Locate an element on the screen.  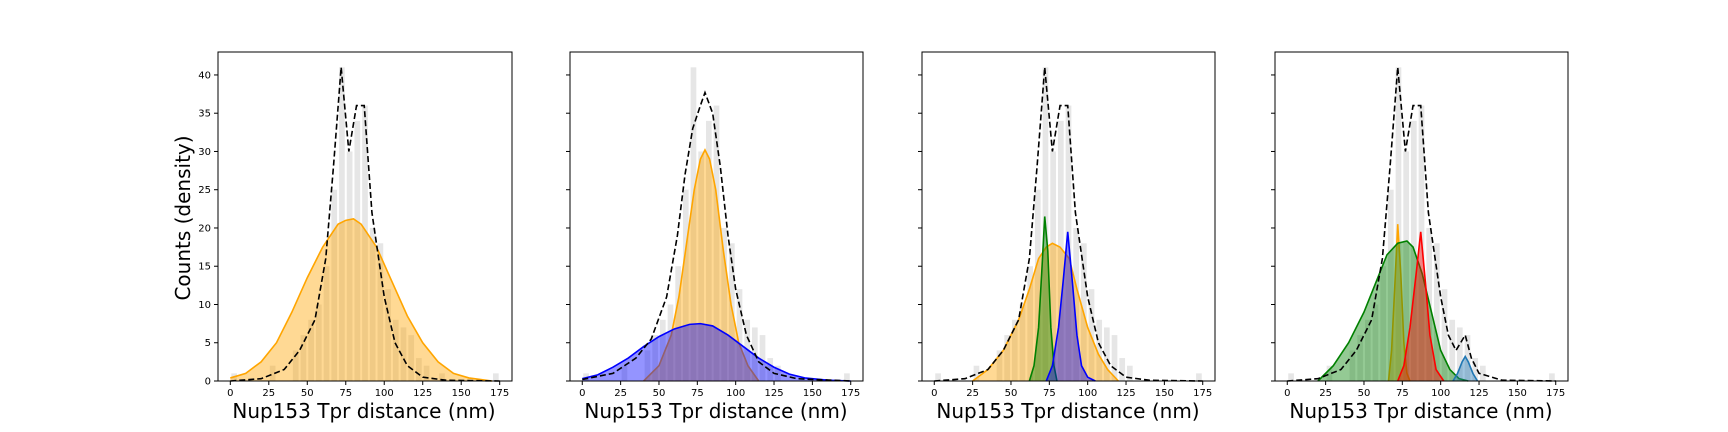
y-tick-label: 15 is located at coordinates (204, 267).